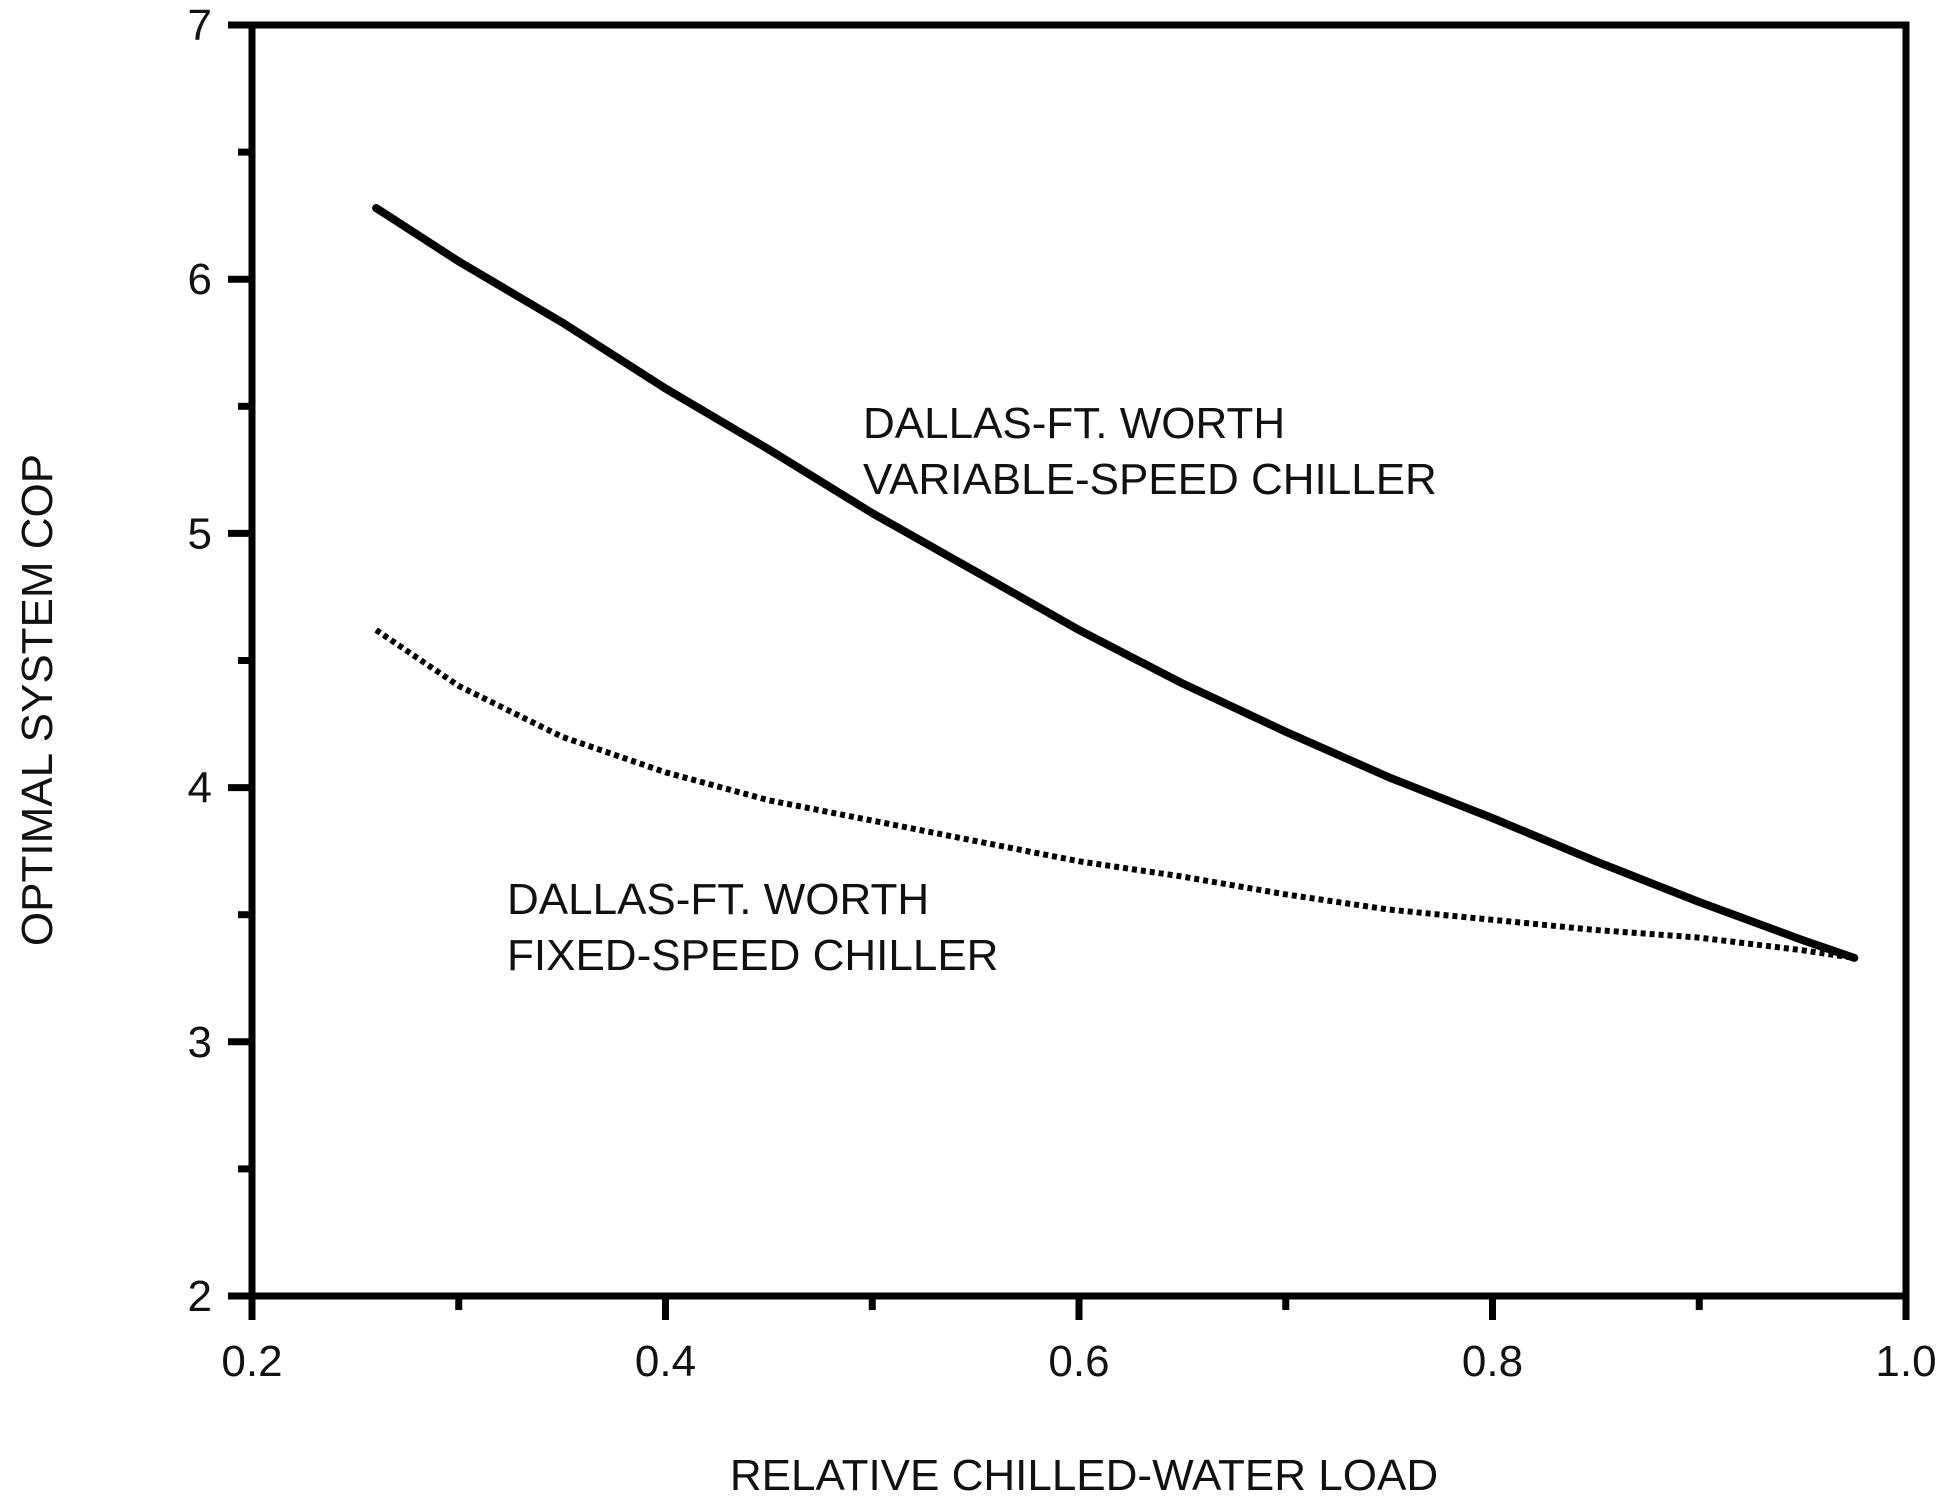  Describe the element at coordinates (200, 533) in the screenshot. I see `y-tick-label: 5` at that location.